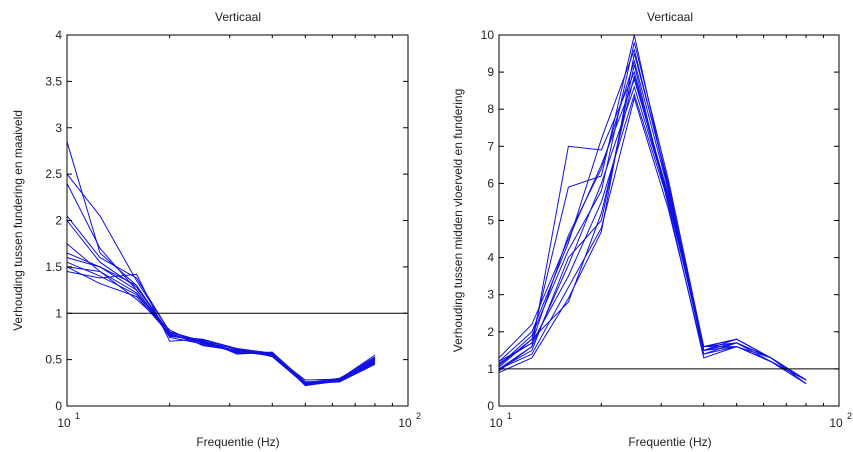  What do you see at coordinates (509, 416) in the screenshot?
I see `chart-right-xtick-exponent: 1` at bounding box center [509, 416].